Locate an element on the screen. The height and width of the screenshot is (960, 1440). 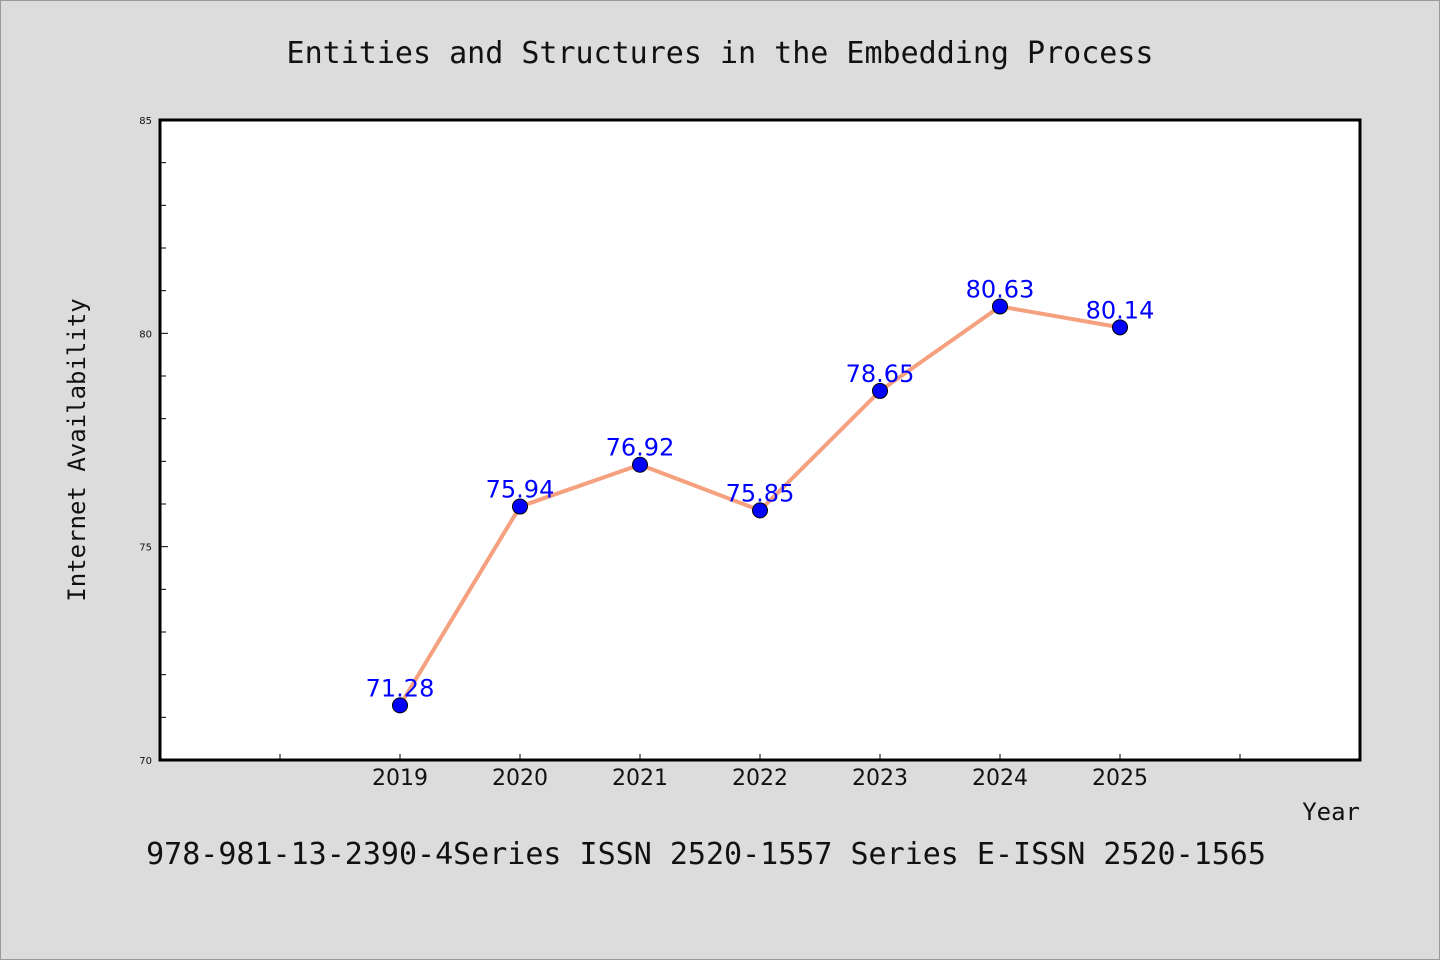
x-tick-label: 2020 is located at coordinates (520, 778).